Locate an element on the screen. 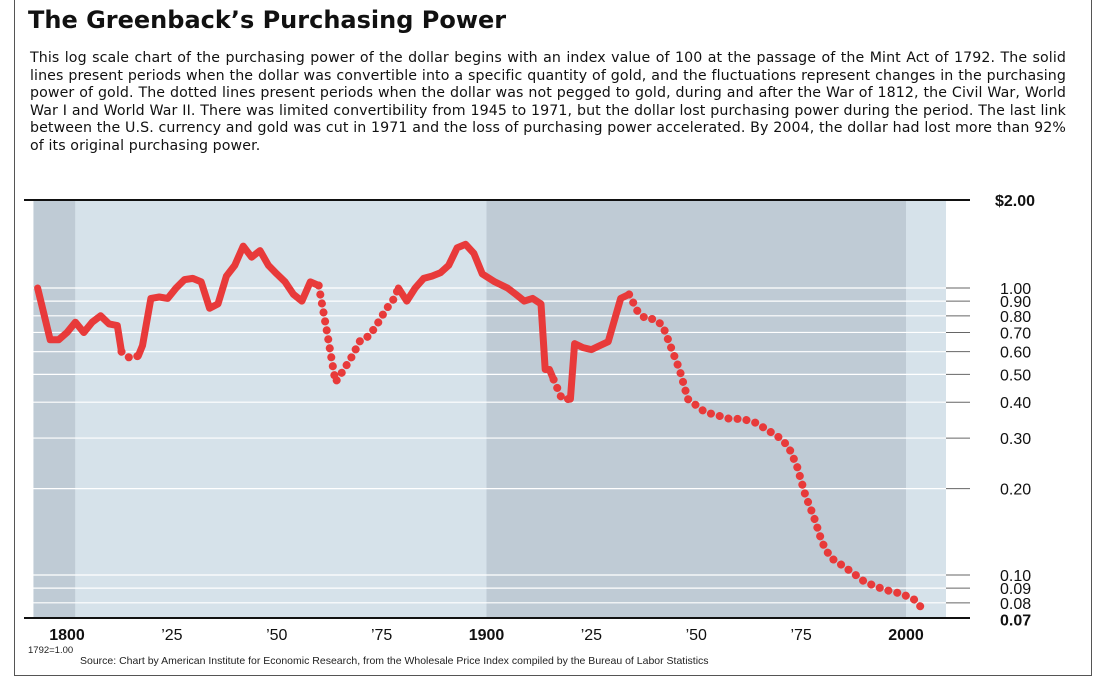  y-tick-label: 0.50 is located at coordinates (1015, 375).